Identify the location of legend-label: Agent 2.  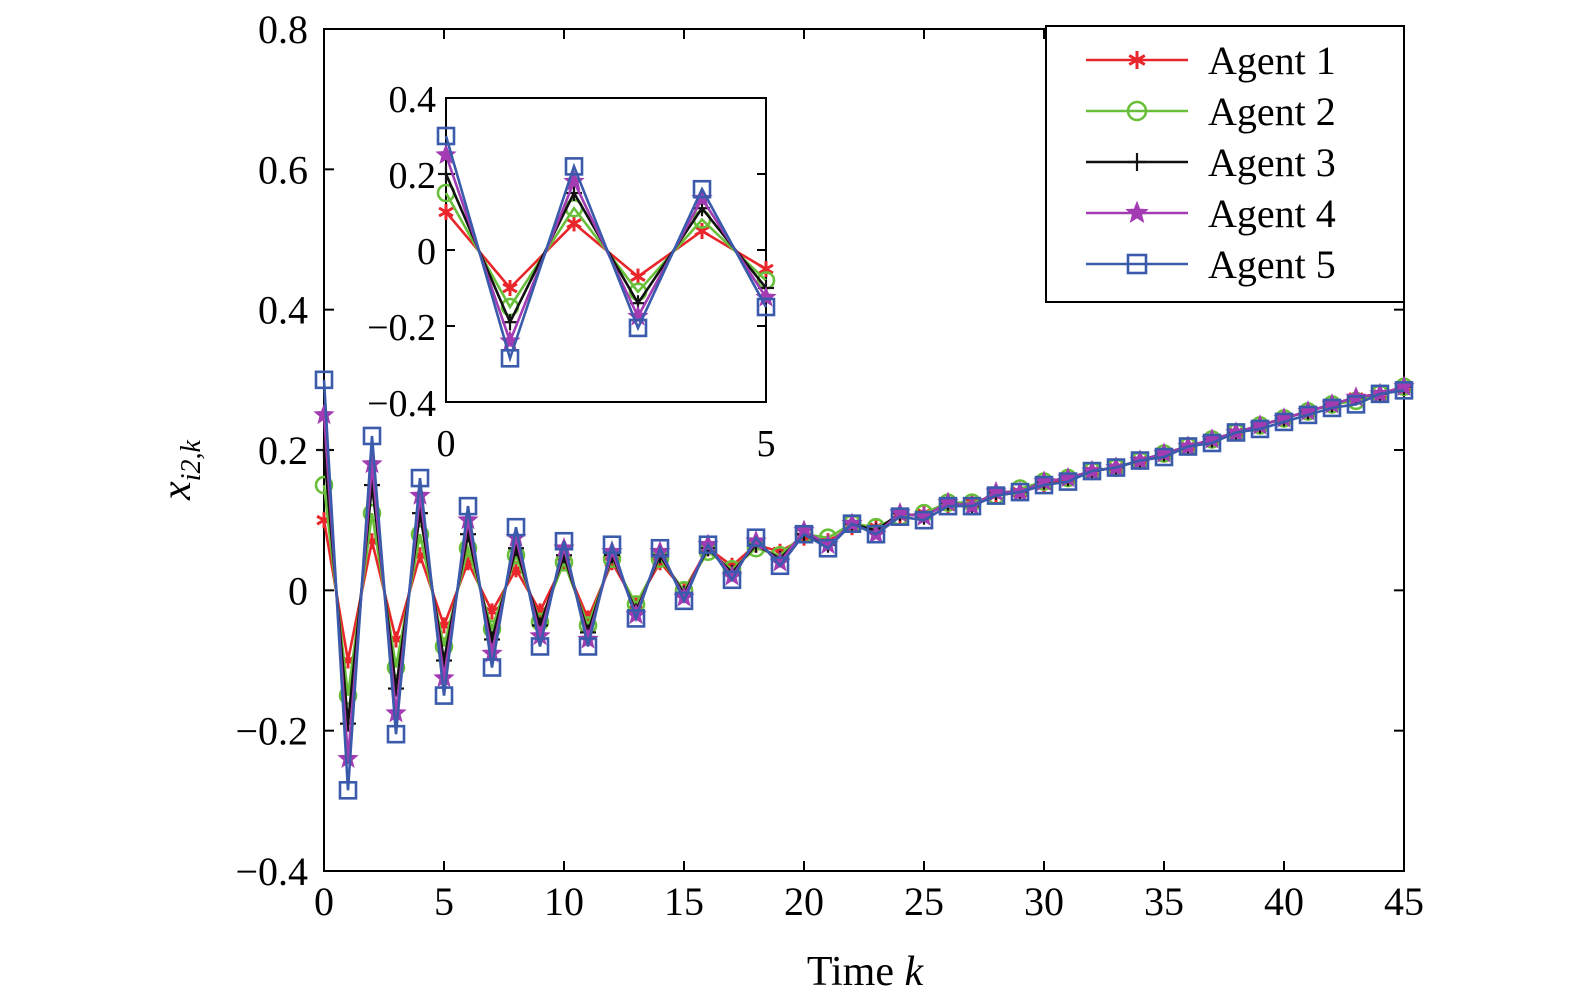
(1272, 111).